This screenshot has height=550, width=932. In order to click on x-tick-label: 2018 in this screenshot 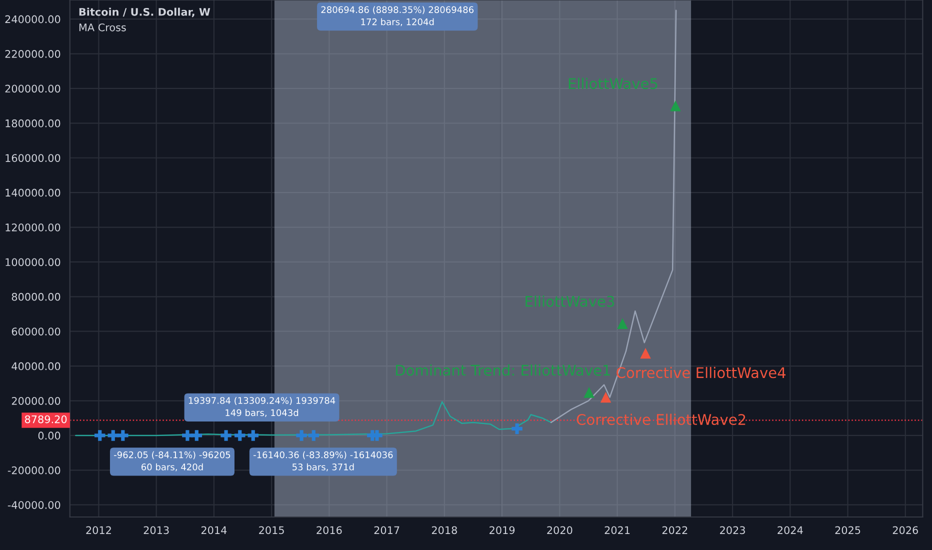, I will do `click(444, 530)`.